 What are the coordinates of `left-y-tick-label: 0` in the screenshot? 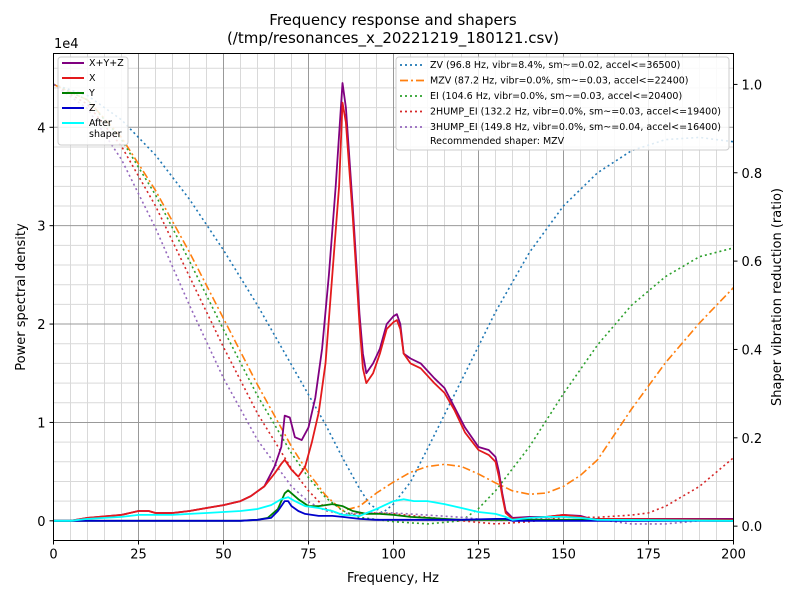 It's located at (41, 522).